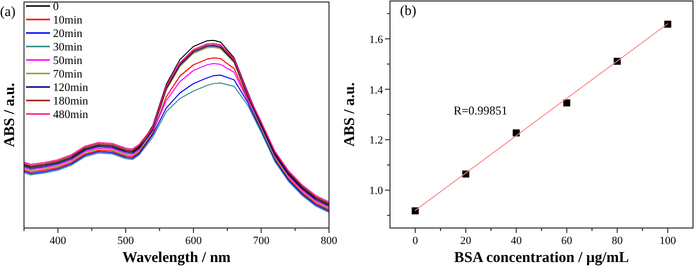 This screenshot has width=698, height=268. What do you see at coordinates (415, 241) in the screenshot?
I see `x-tick-label: 0` at bounding box center [415, 241].